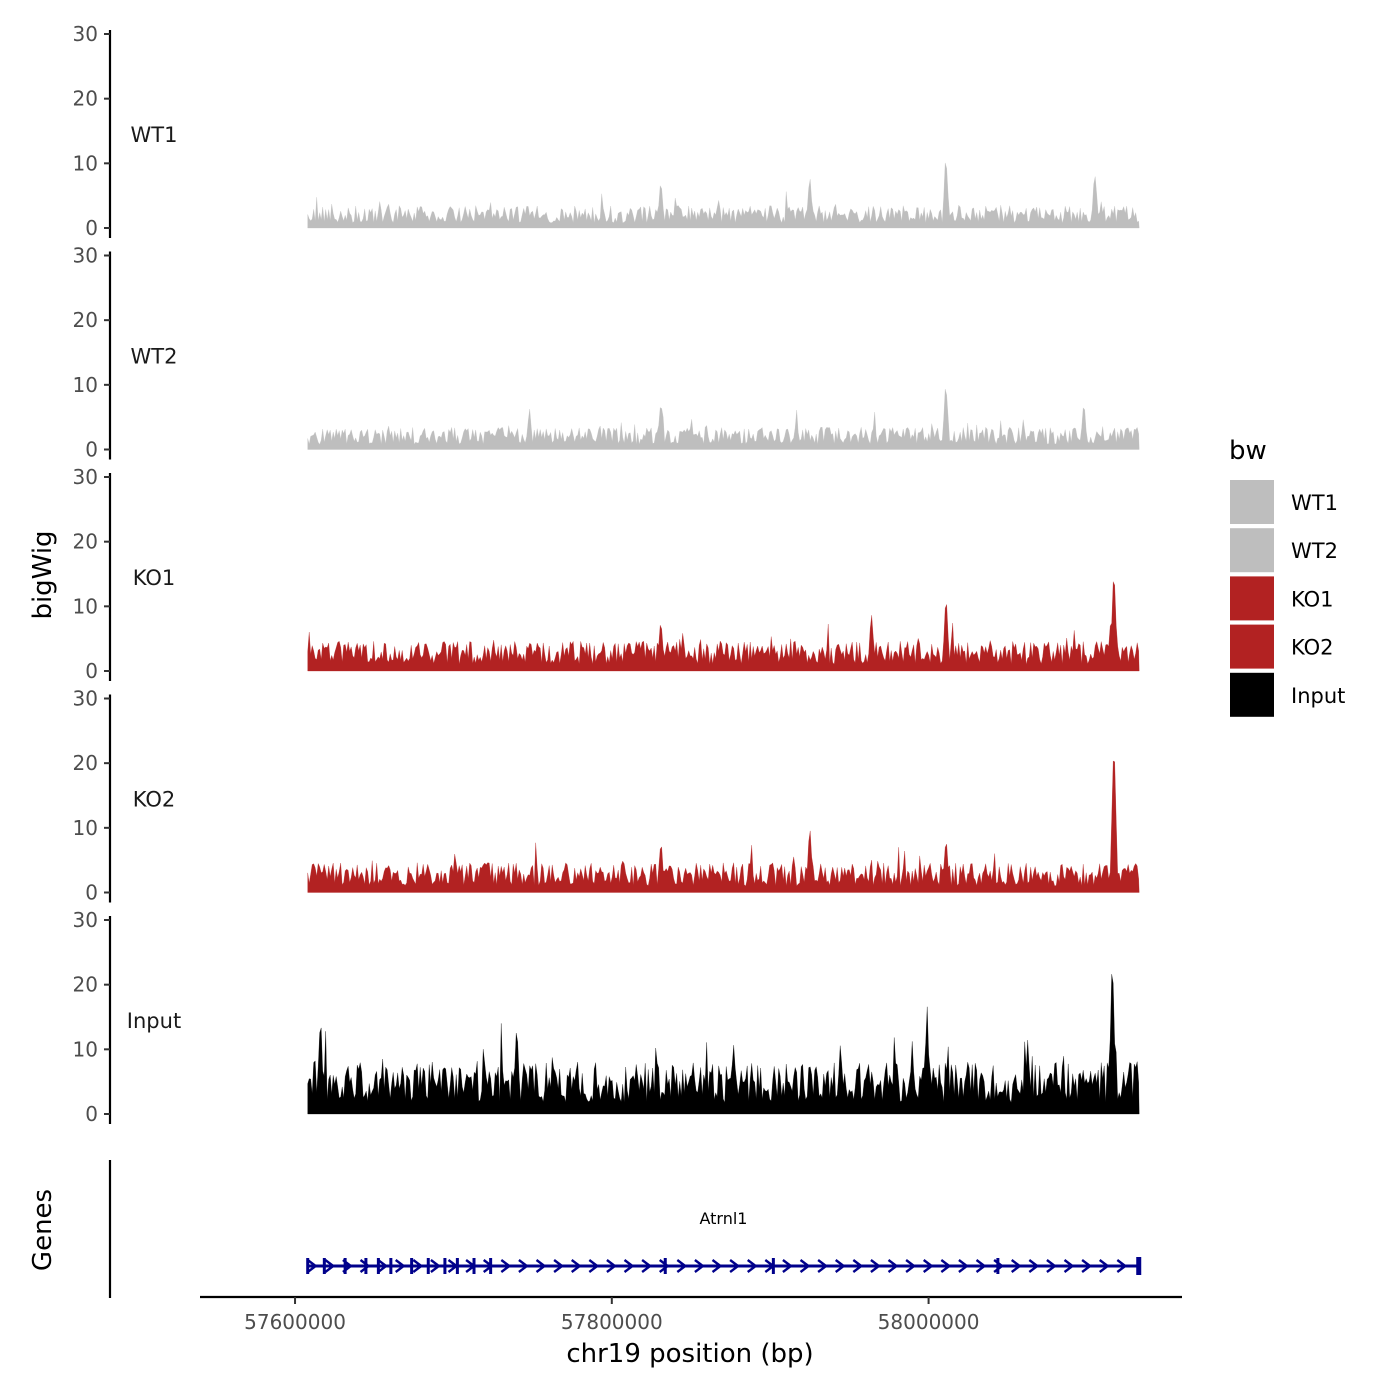 This screenshot has height=1400, width=1400. Describe the element at coordinates (723, 195) in the screenshot. I see `signal-area-wt1` at that location.